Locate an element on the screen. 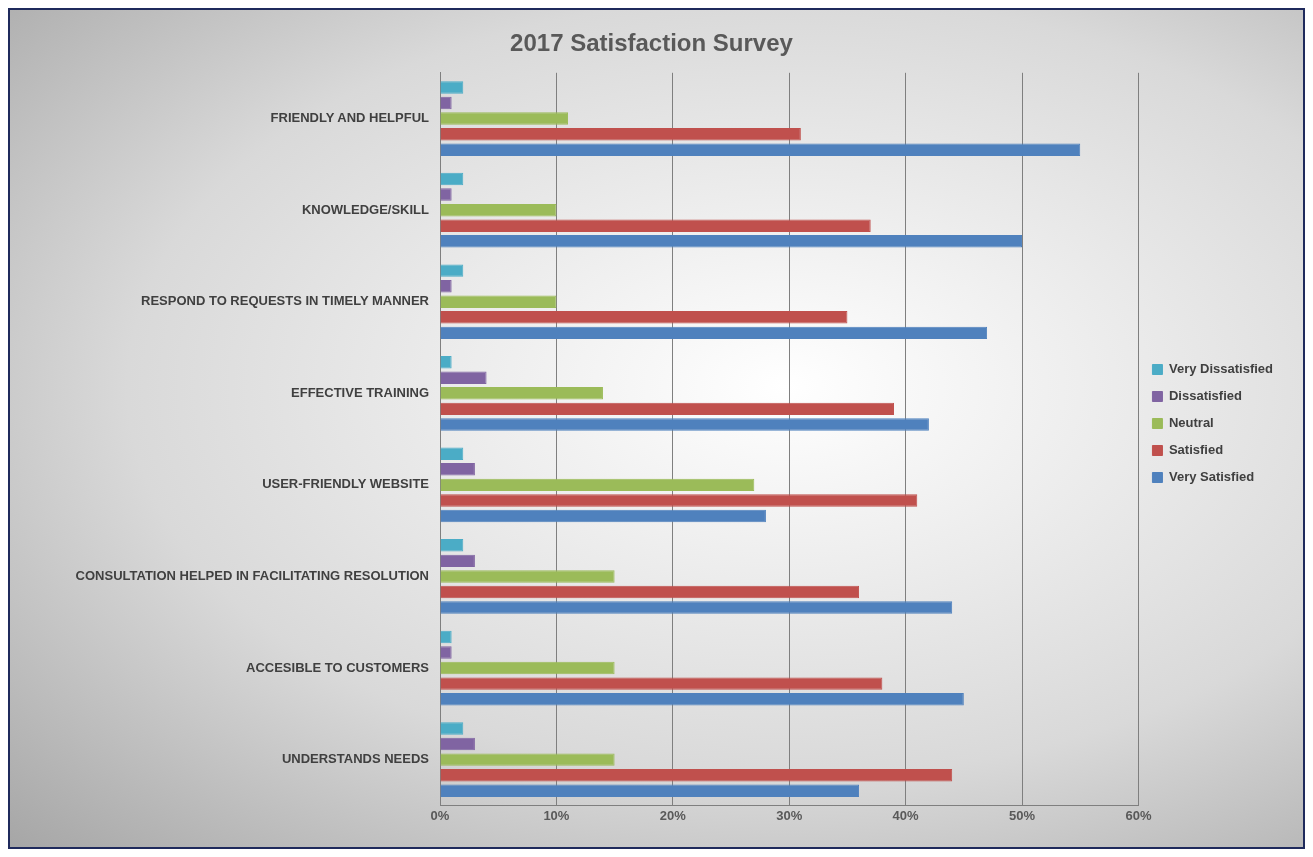 This screenshot has width=1313, height=857. x-tick-label: 10% is located at coordinates (556, 815).